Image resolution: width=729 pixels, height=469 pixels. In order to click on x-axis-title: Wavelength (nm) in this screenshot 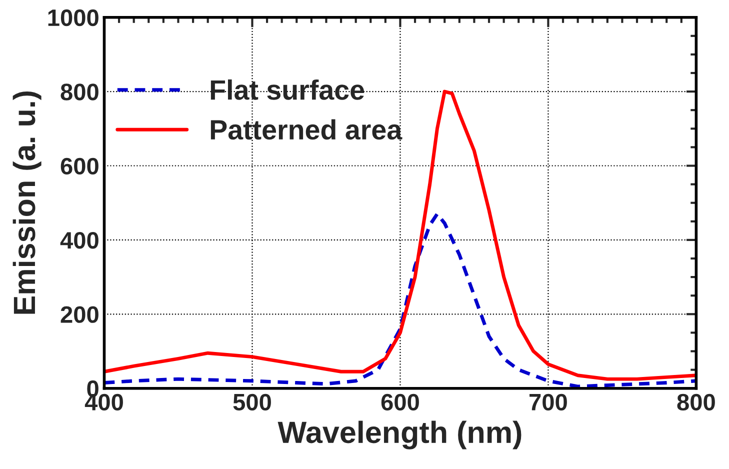, I will do `click(400, 435)`.